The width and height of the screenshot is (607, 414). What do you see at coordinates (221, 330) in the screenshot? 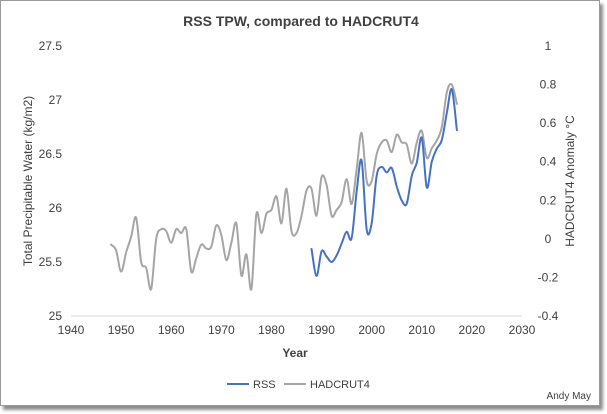
I see `x-tick-label: 1970` at bounding box center [221, 330].